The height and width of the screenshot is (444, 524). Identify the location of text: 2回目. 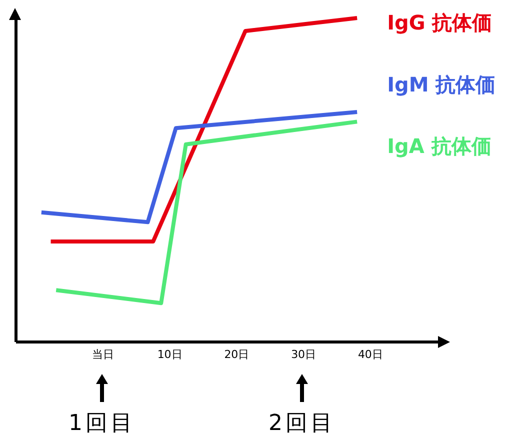
(302, 424).